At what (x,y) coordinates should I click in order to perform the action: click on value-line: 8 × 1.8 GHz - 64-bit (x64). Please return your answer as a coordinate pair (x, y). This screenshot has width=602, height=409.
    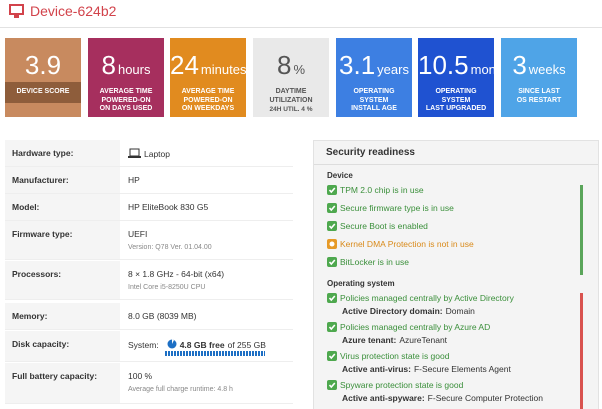
    Looking at the image, I should click on (176, 274).